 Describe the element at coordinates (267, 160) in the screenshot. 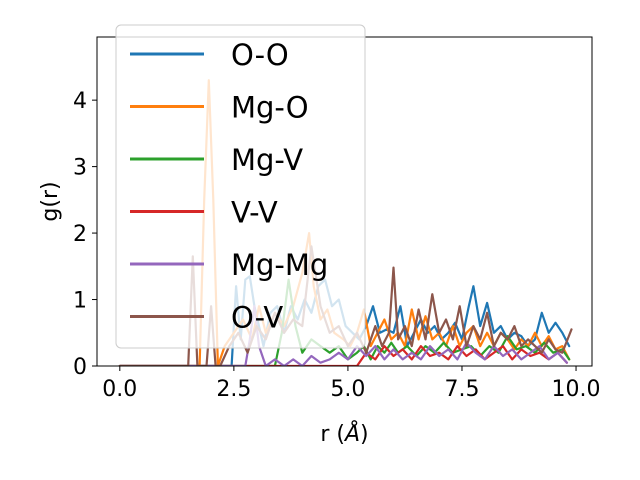

I see `legend-label-mg-v: Mg-V` at that location.